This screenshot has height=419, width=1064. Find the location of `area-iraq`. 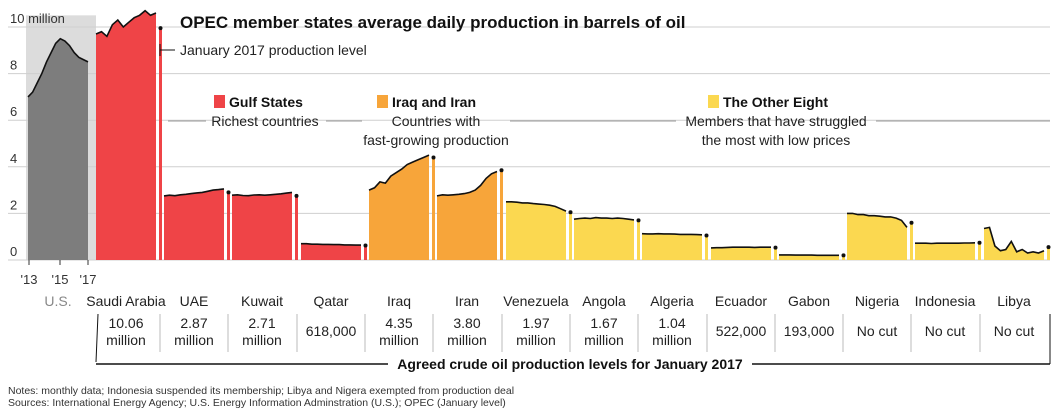

area-iraq is located at coordinates (399, 207).